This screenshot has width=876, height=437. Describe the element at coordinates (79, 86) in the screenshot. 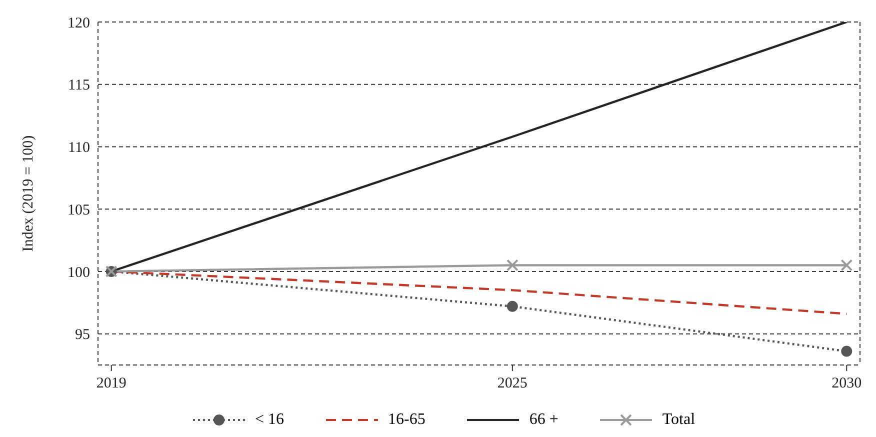

I see `y-tick-label: 115` at that location.